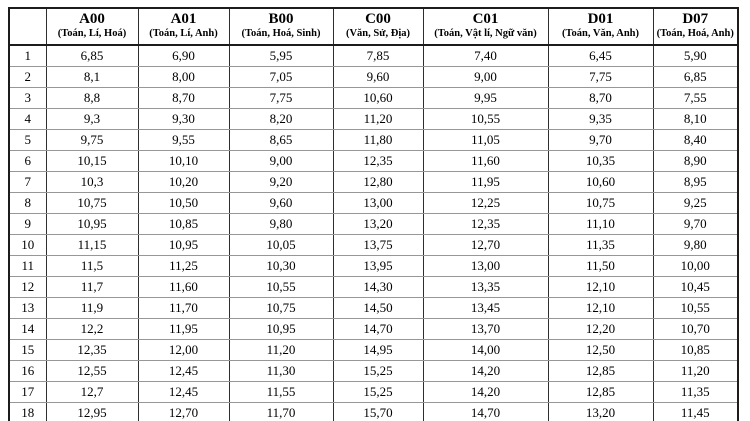 The image size is (750, 421). I want to click on column-subjects: (Toán, Lí, Anh), so click(183, 34).